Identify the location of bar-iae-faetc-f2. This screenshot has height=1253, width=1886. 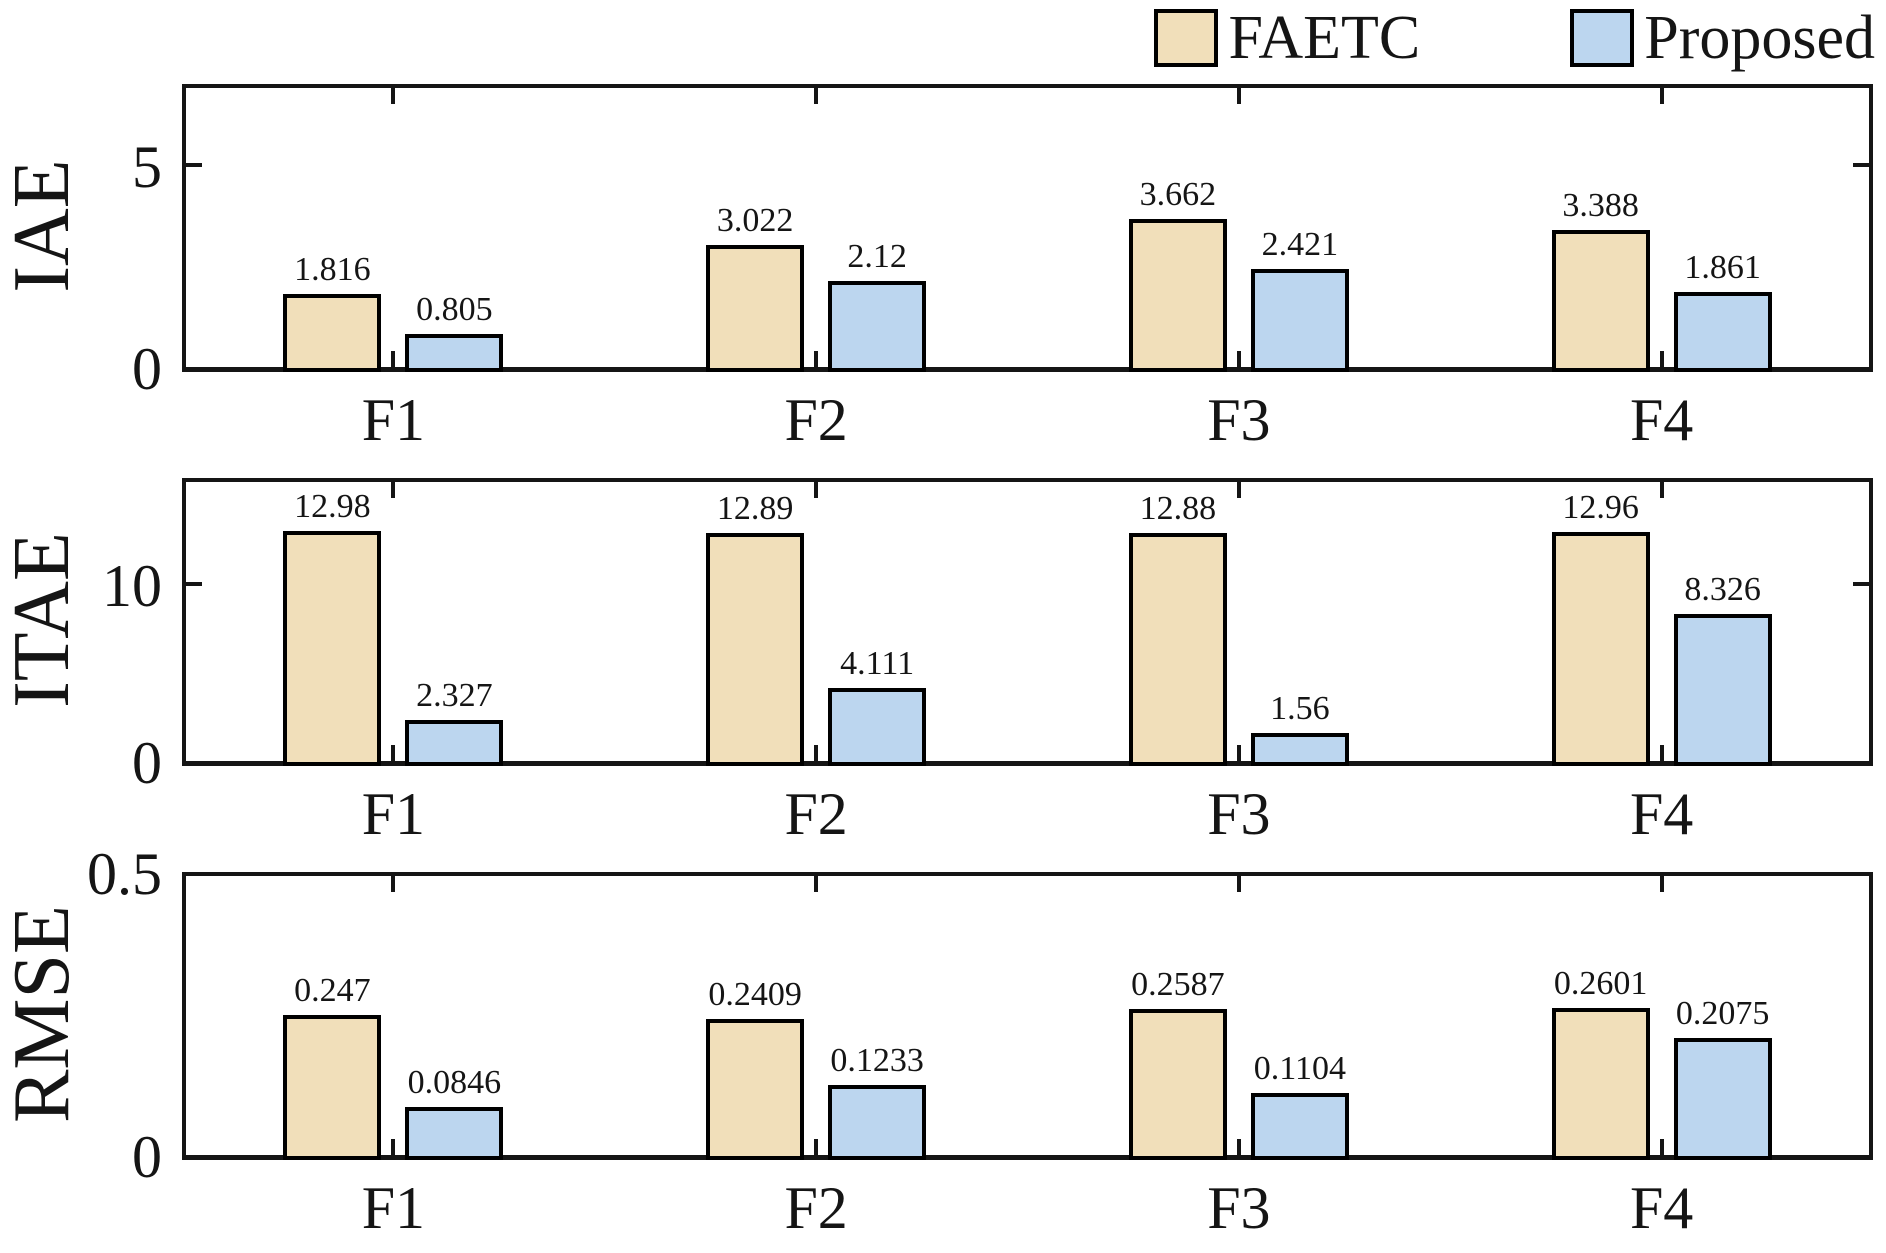
(755, 308).